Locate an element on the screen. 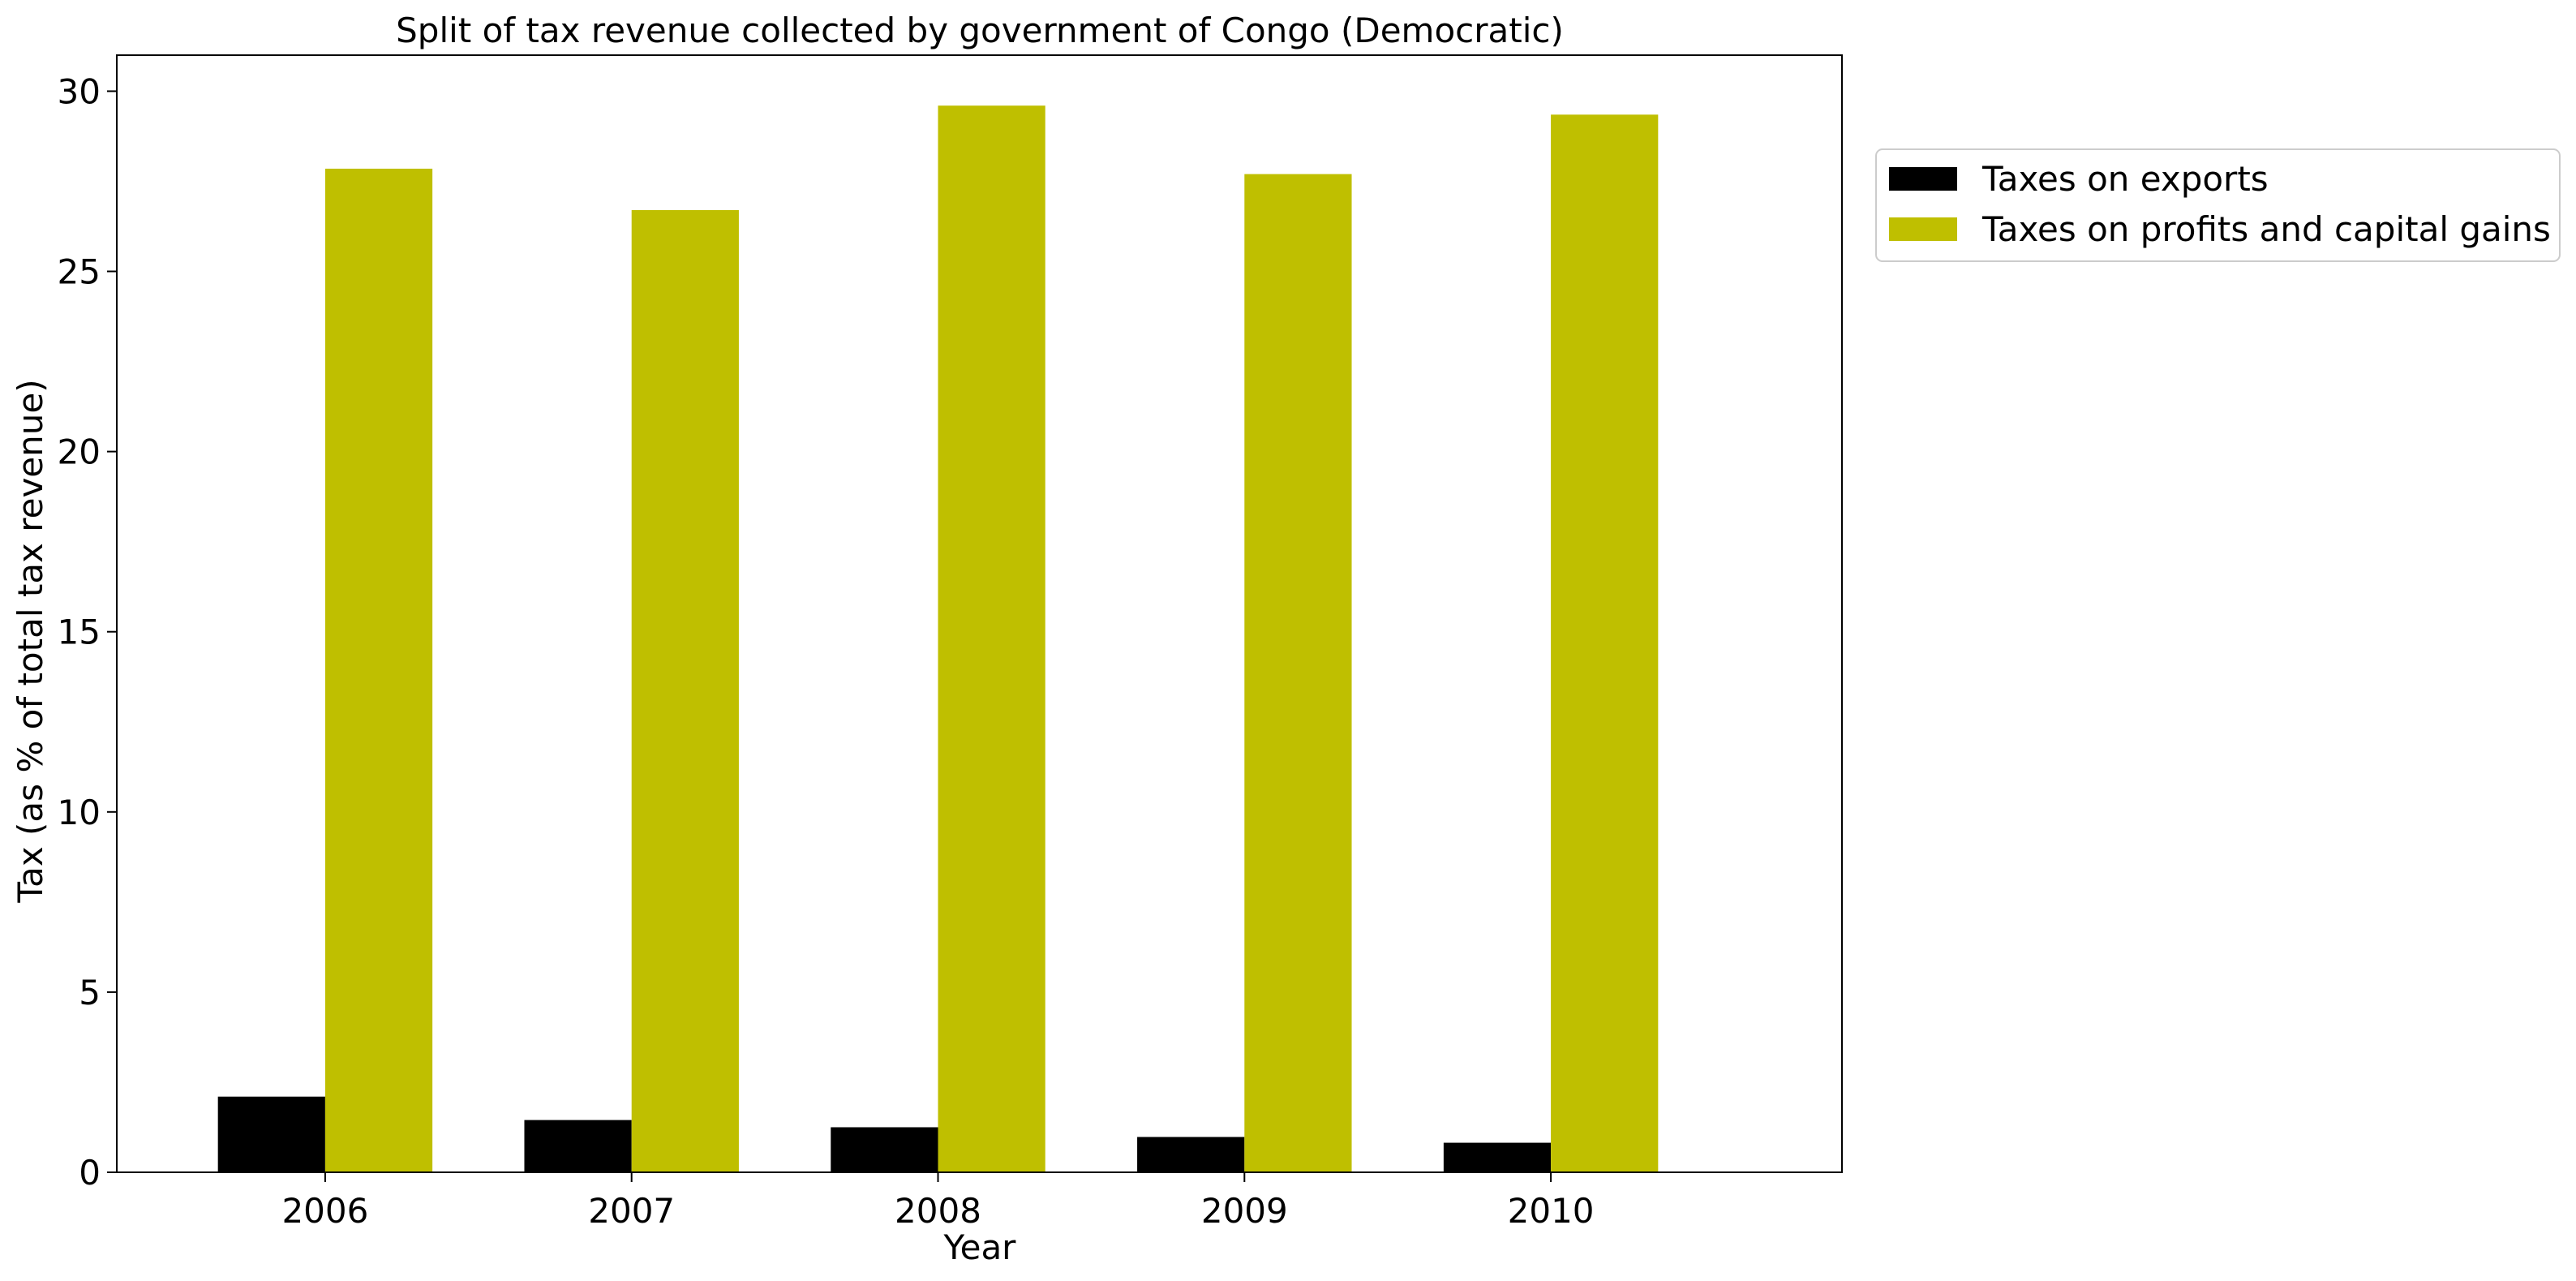 This screenshot has height=1281, width=2576. legend-box is located at coordinates (2218, 205).